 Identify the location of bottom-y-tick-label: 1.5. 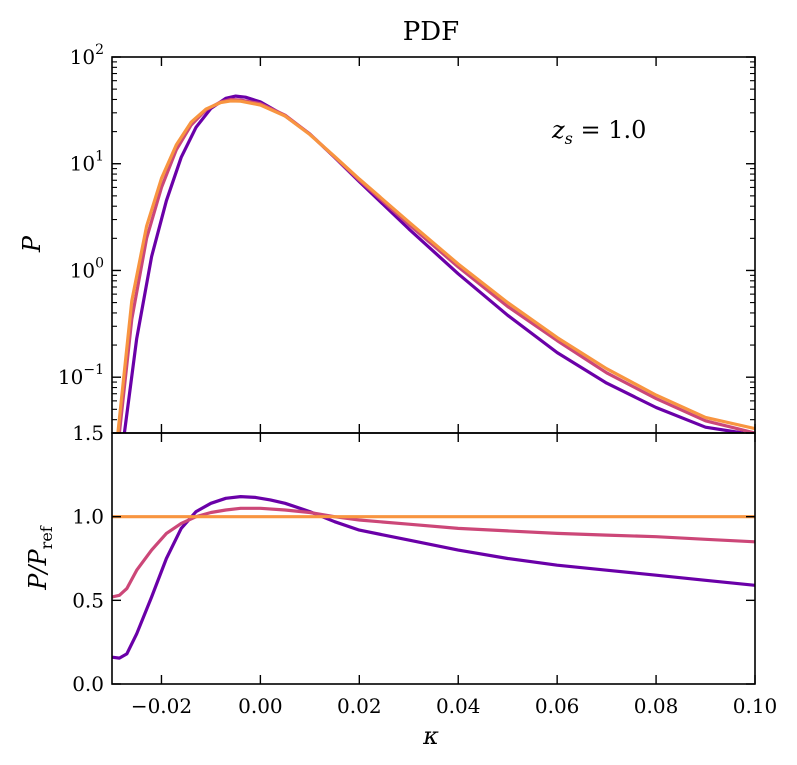
(88, 433).